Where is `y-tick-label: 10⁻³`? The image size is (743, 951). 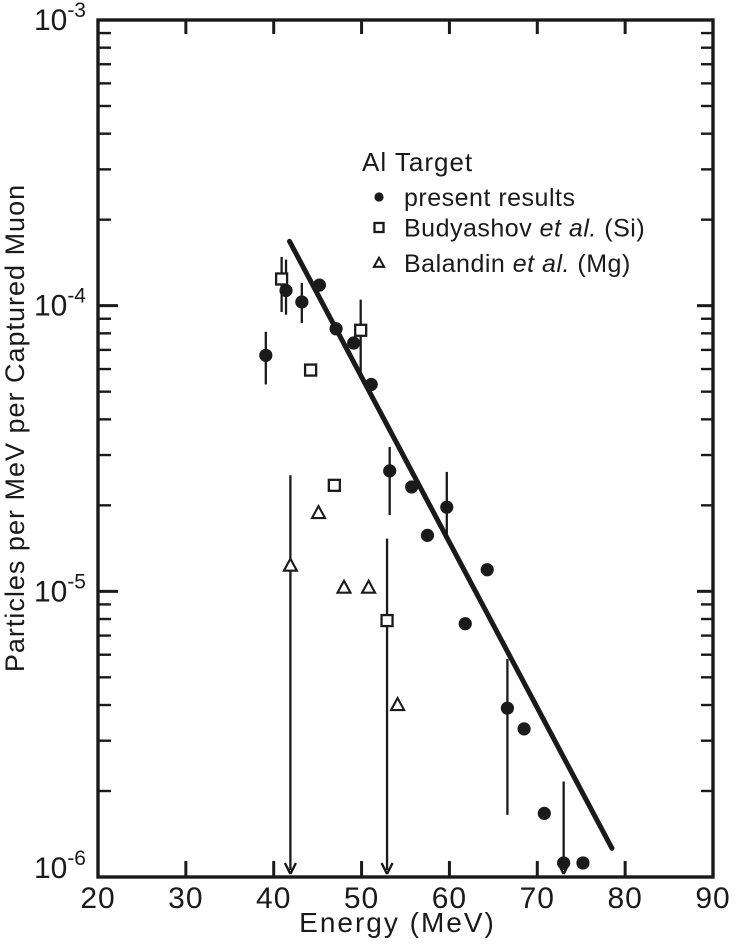 y-tick-label: 10⁻³ is located at coordinates (60, 18).